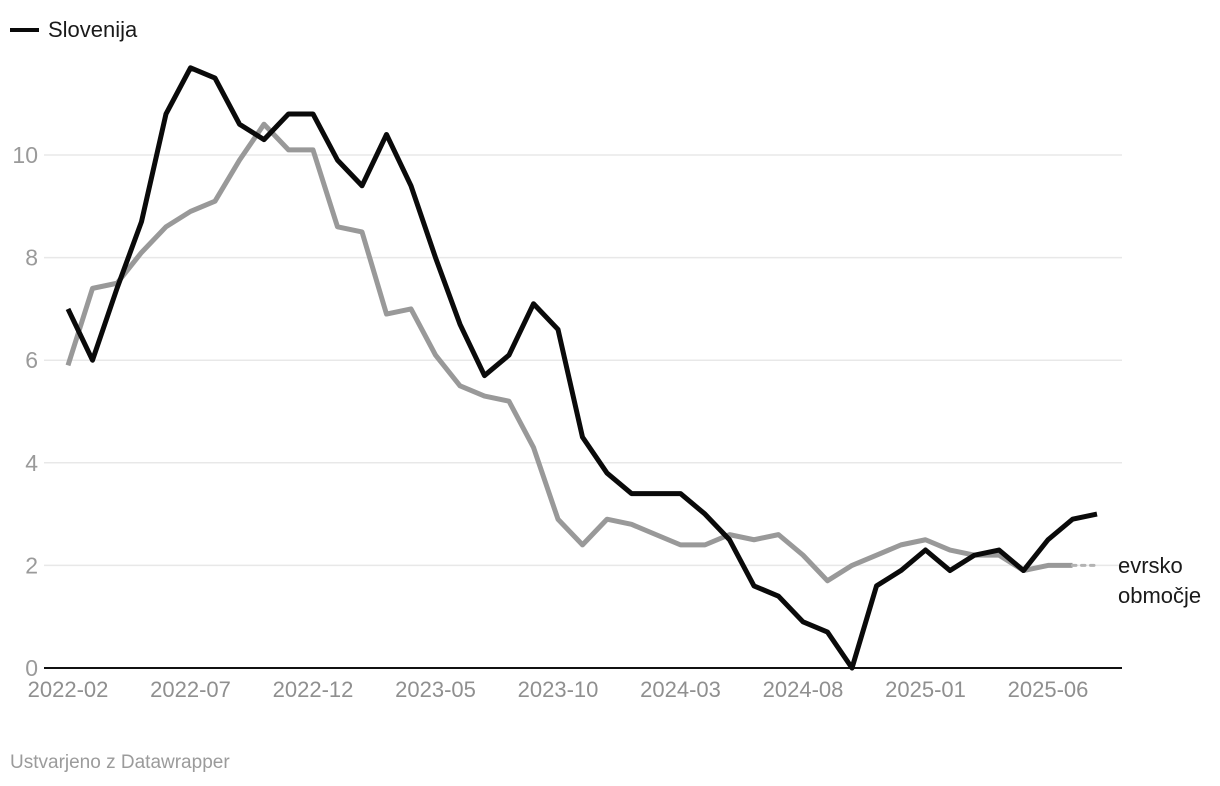 This screenshot has width=1220, height=786. What do you see at coordinates (558, 689) in the screenshot?
I see `x-tick-label: 2023-10` at bounding box center [558, 689].